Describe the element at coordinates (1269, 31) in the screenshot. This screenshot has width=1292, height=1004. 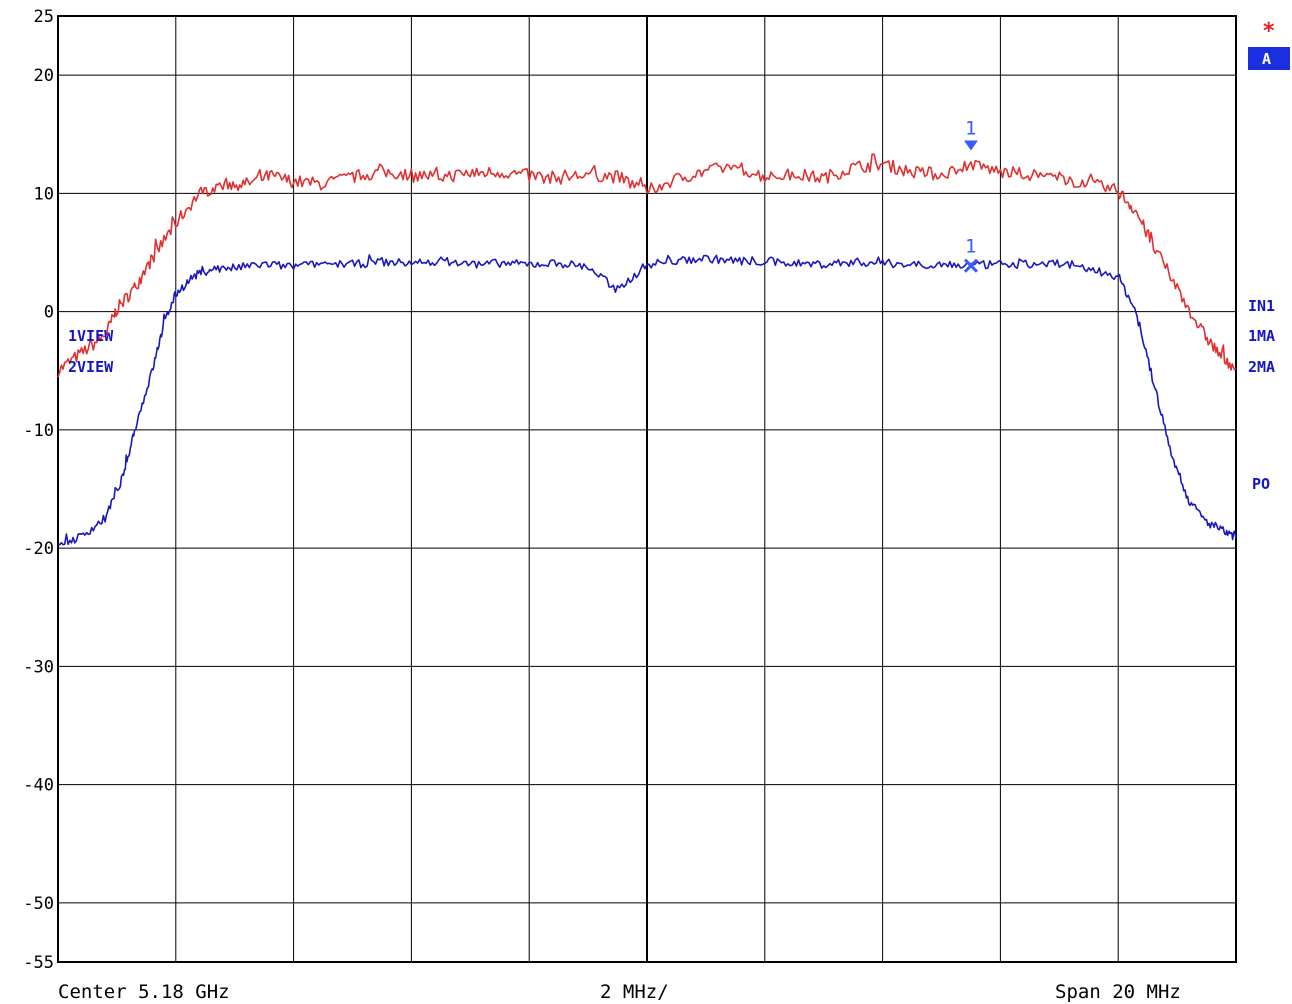
I see `overload-star: *` at that location.